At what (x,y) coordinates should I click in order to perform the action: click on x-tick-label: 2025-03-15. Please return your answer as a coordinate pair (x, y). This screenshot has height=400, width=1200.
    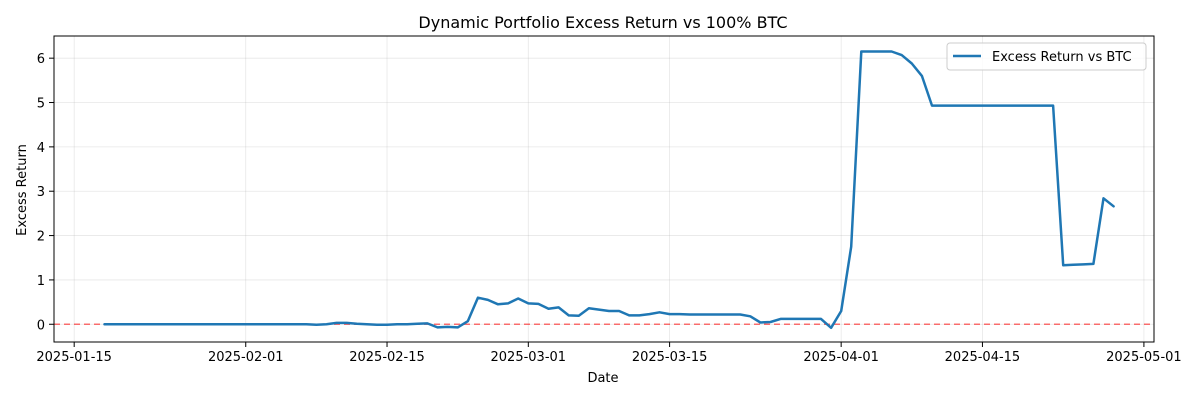
    Looking at the image, I should click on (670, 357).